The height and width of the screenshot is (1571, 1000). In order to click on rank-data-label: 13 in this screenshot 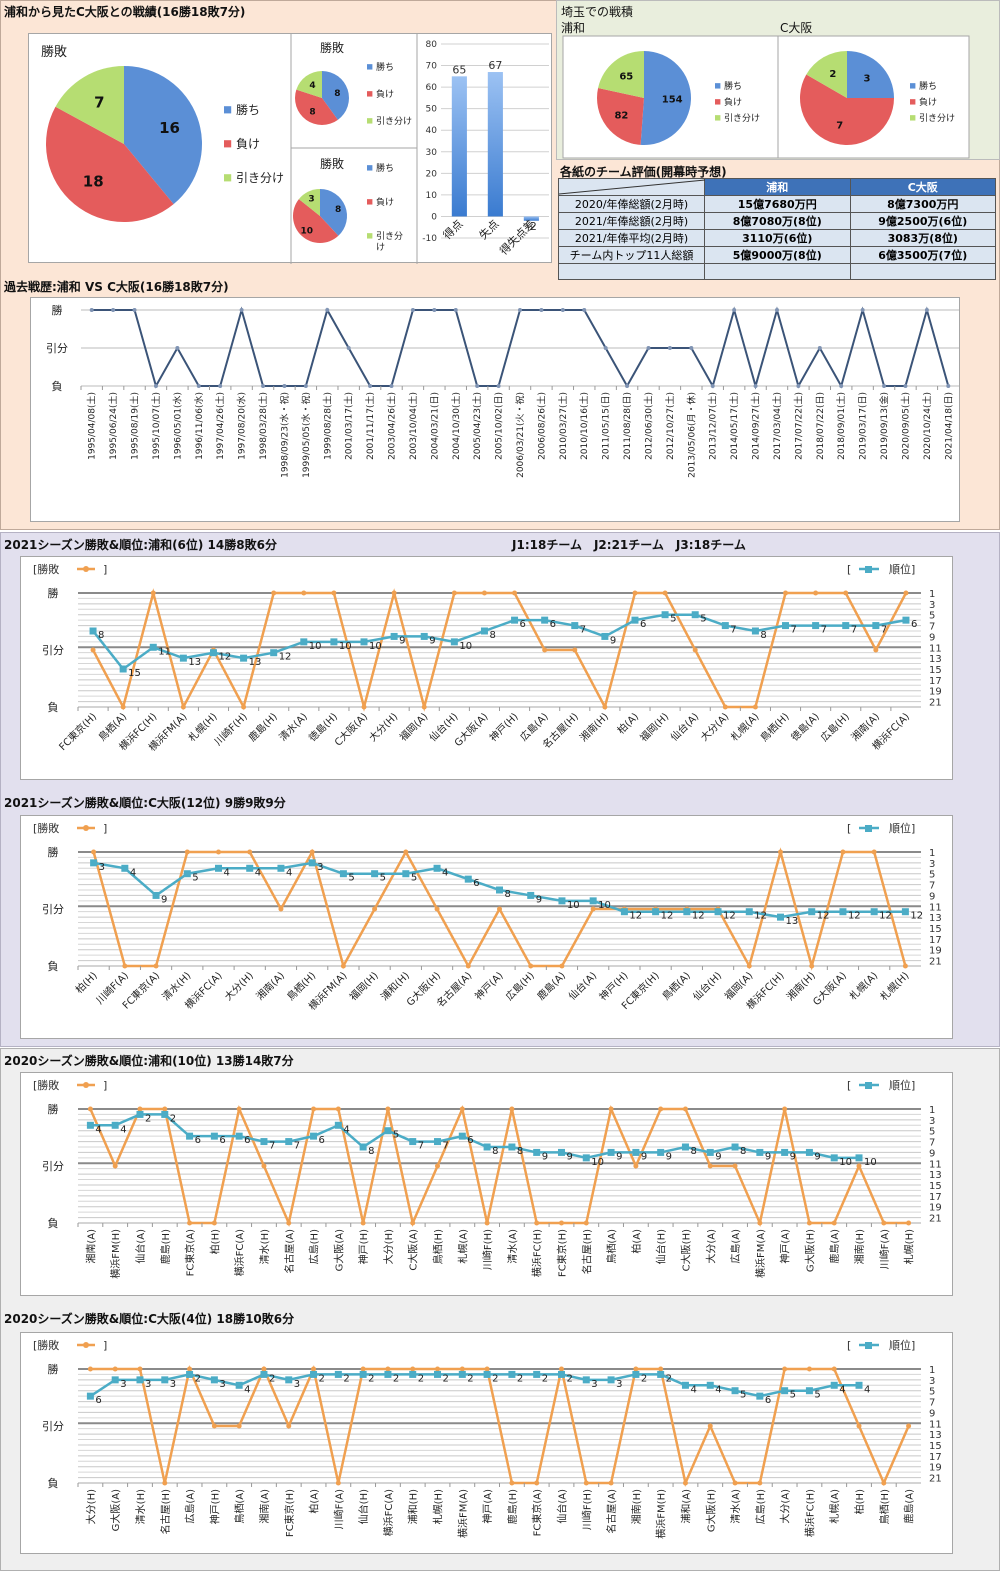, I will do `click(255, 662)`.